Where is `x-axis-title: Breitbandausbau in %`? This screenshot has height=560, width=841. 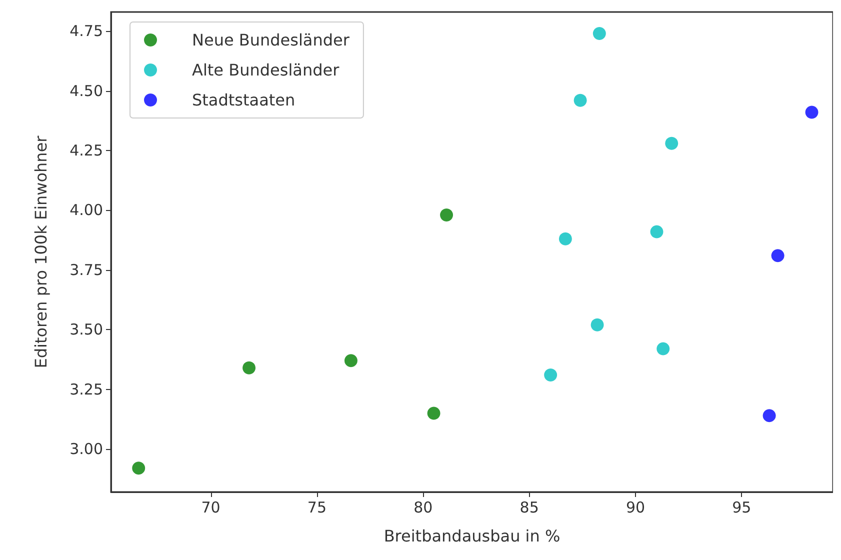 x-axis-title: Breitbandausbau in % is located at coordinates (472, 536).